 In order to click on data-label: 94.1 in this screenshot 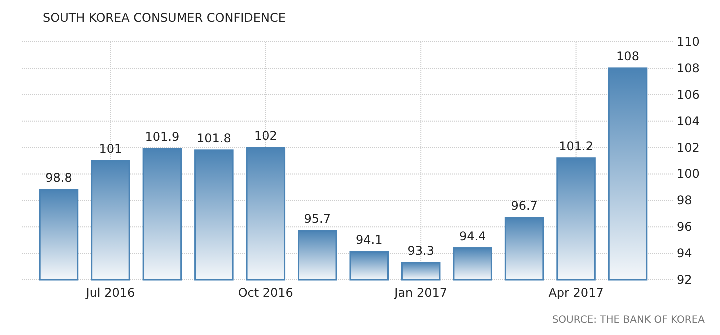, I will do `click(369, 240)`.